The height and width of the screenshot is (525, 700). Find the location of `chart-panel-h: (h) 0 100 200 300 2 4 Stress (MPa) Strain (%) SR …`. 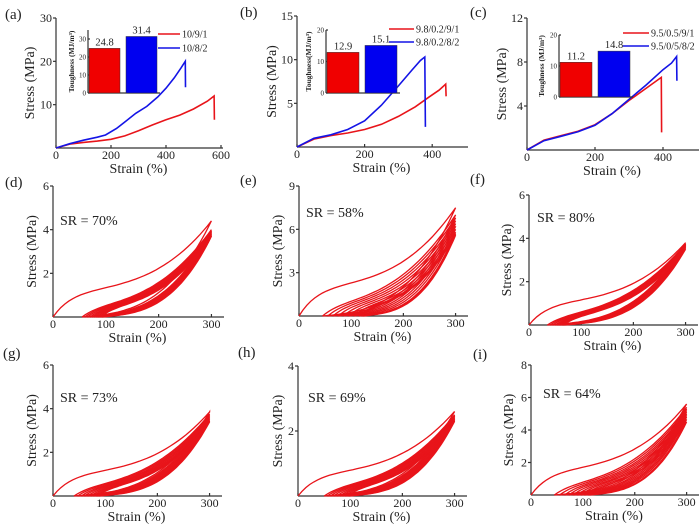

chart-panel-h: (h) 0 100 200 300 2 4 Stress (MPa) Strain (%) SR … is located at coordinates (352, 435).